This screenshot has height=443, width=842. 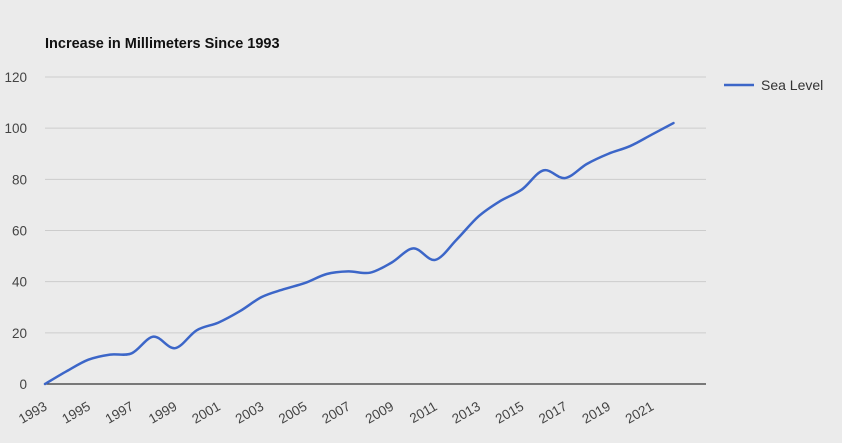 I want to click on y-tick-label: 80, so click(x=19, y=179).